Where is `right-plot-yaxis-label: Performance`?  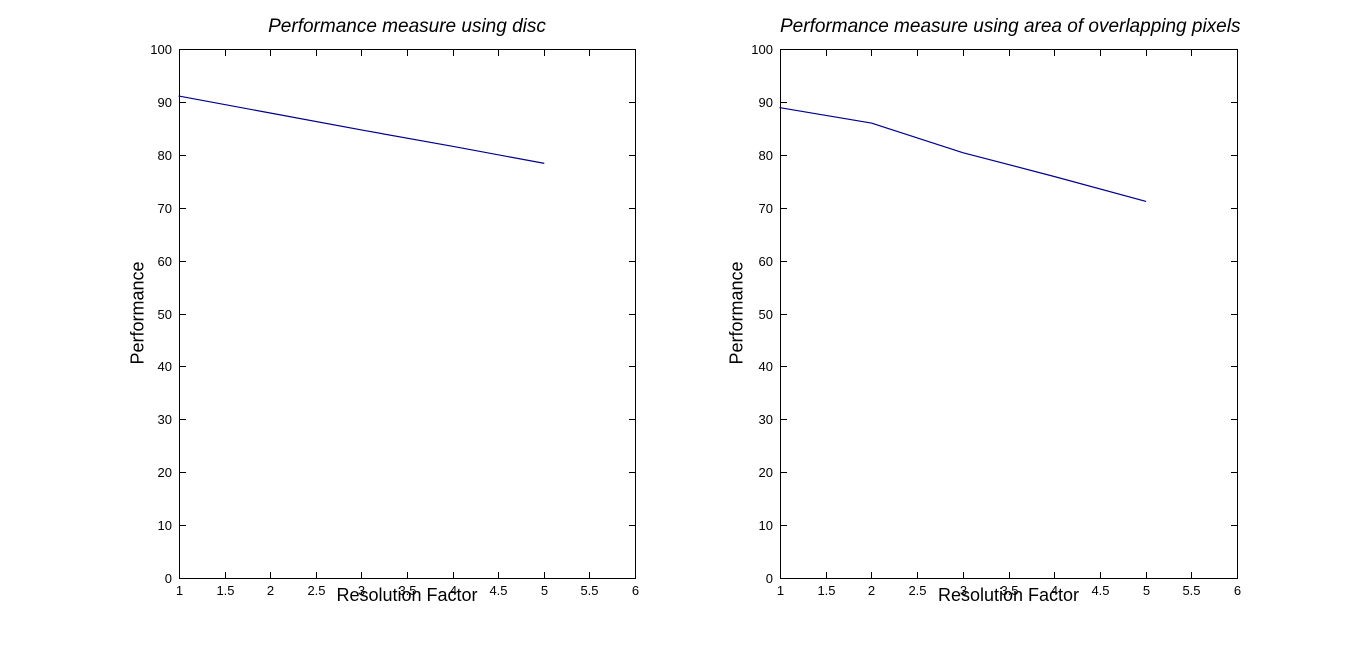 right-plot-yaxis-label: Performance is located at coordinates (736, 313).